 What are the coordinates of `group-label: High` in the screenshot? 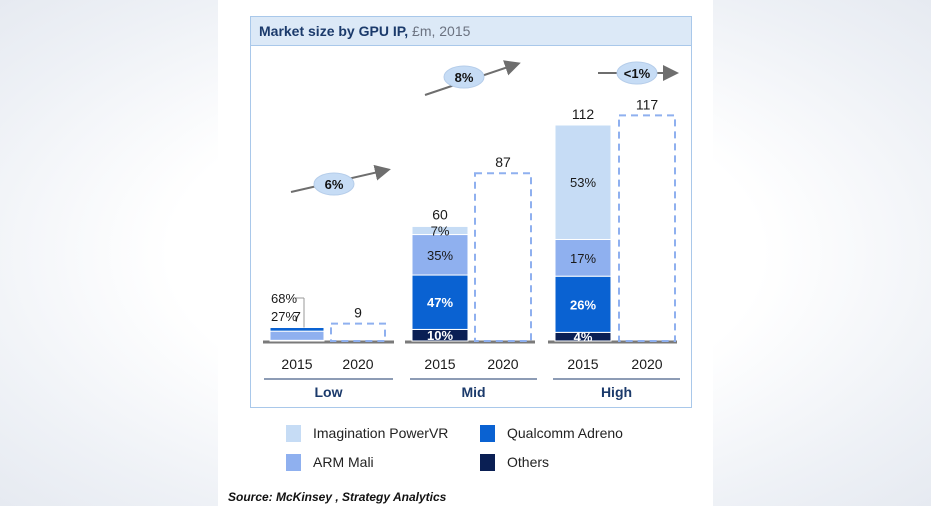 It's located at (616, 392).